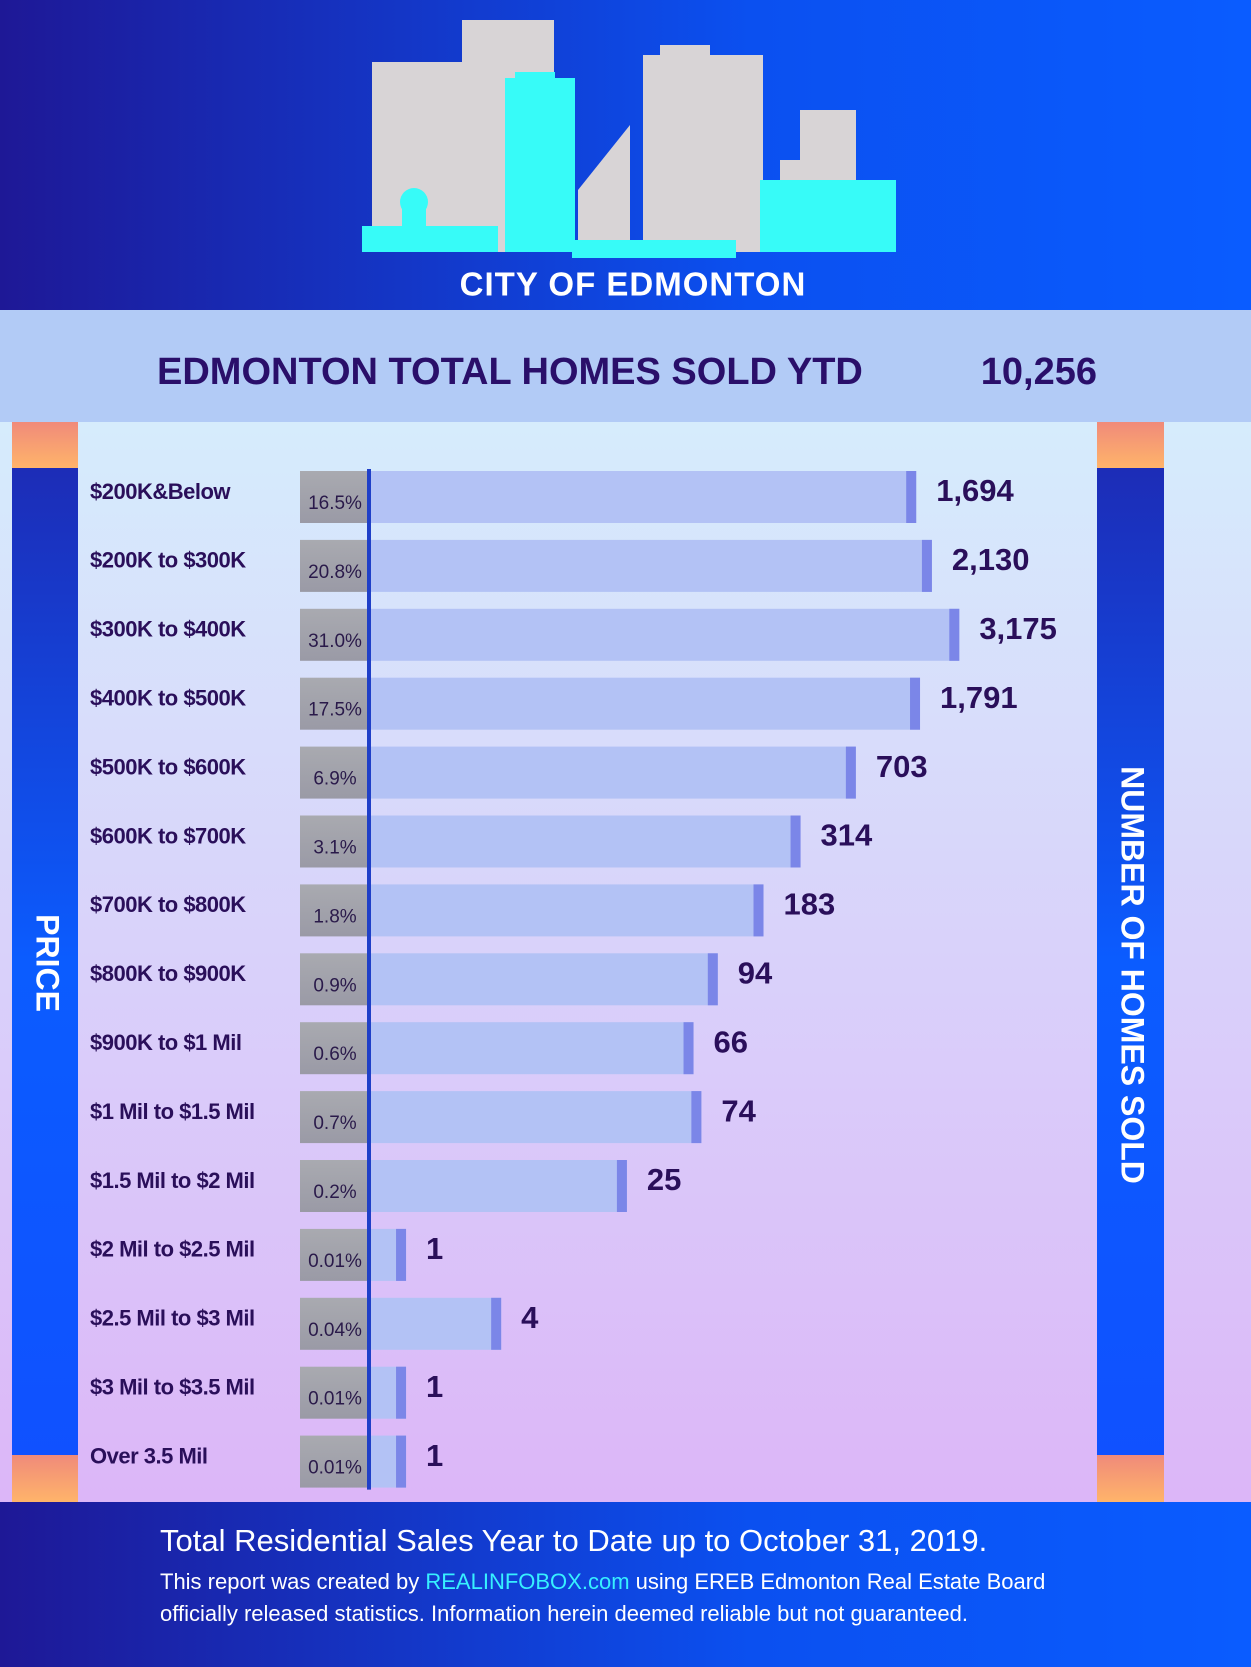 This screenshot has height=1667, width=1251. I want to click on category-label: Over 3.5 Mil, so click(149, 1455).